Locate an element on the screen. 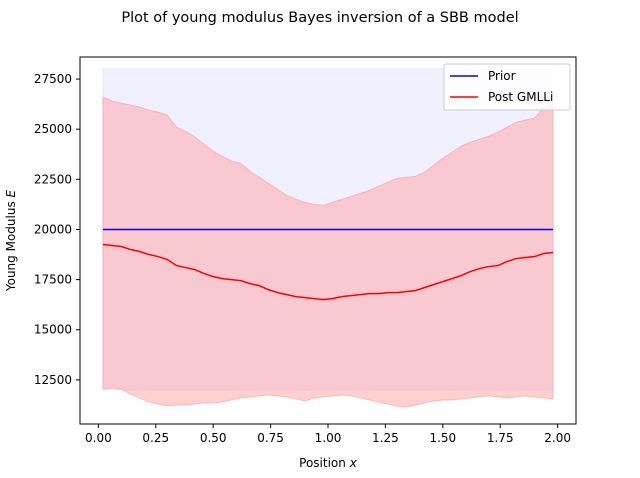 This screenshot has height=478, width=640. x-tick-label: 1.50 is located at coordinates (442, 438).